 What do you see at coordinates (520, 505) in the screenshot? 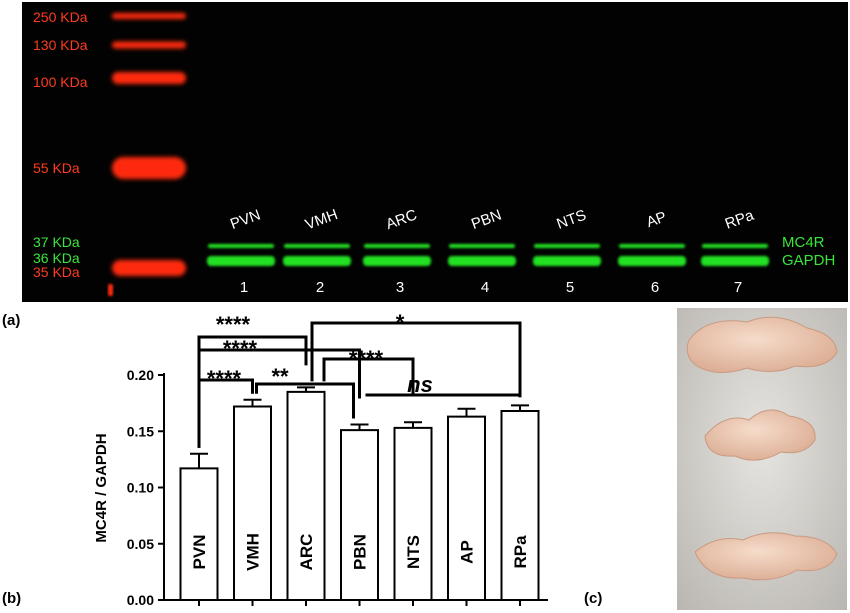
I see `bar-rpa` at bounding box center [520, 505].